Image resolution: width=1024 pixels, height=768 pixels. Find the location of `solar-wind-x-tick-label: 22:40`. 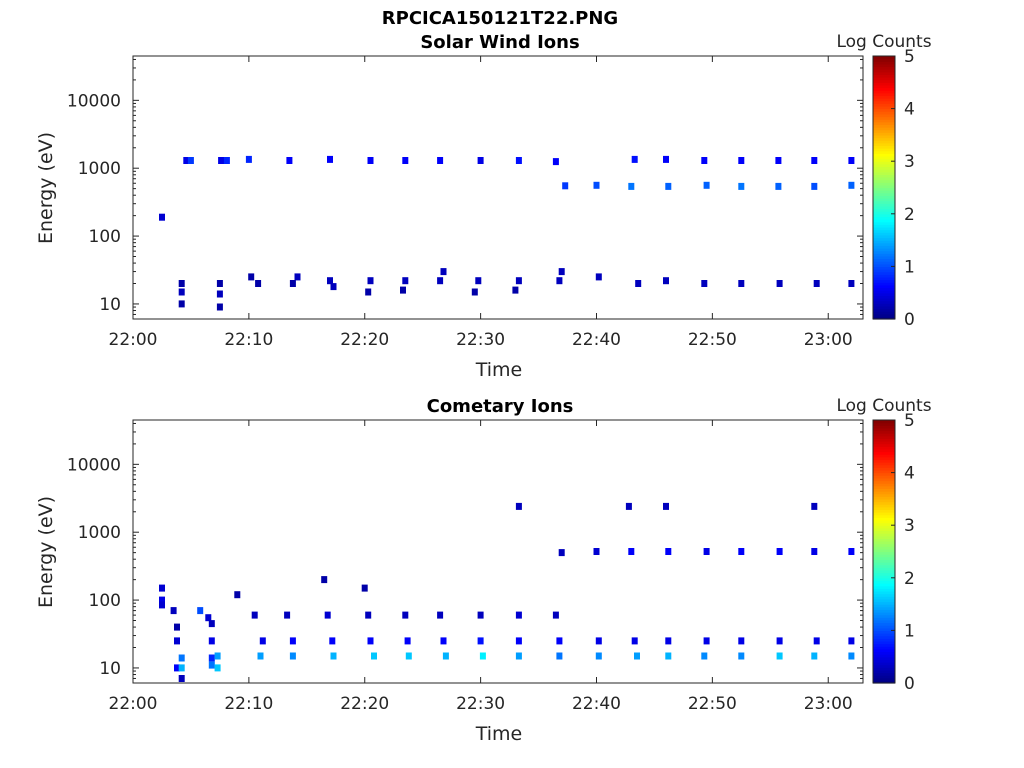

solar-wind-x-tick-label: 22:40 is located at coordinates (596, 340).